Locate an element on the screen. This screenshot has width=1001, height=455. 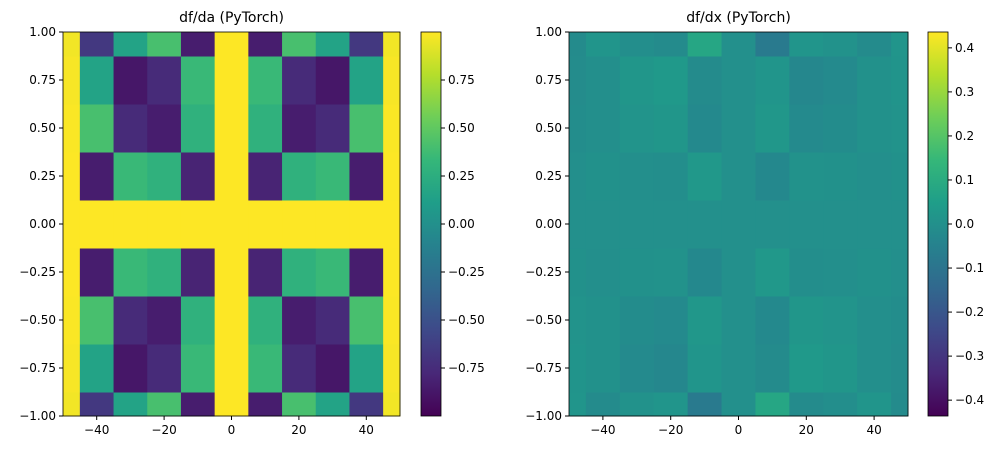
colorbar-tick-label: 0.4 is located at coordinates (964, 48).